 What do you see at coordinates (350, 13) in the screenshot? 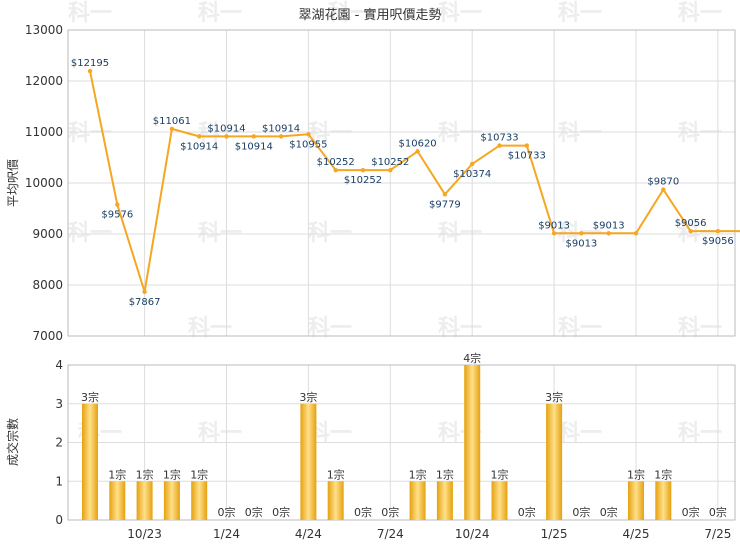
I see `watermark-2: 科一` at bounding box center [350, 13].